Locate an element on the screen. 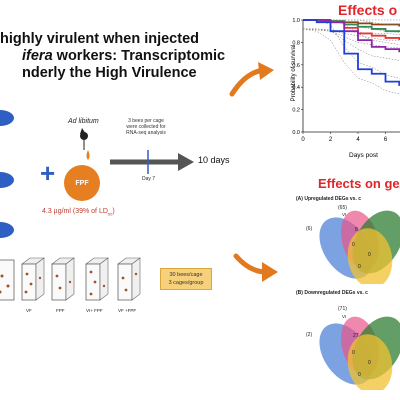  title-line-3: nderly the High Virulence is located at coordinates (109, 73).